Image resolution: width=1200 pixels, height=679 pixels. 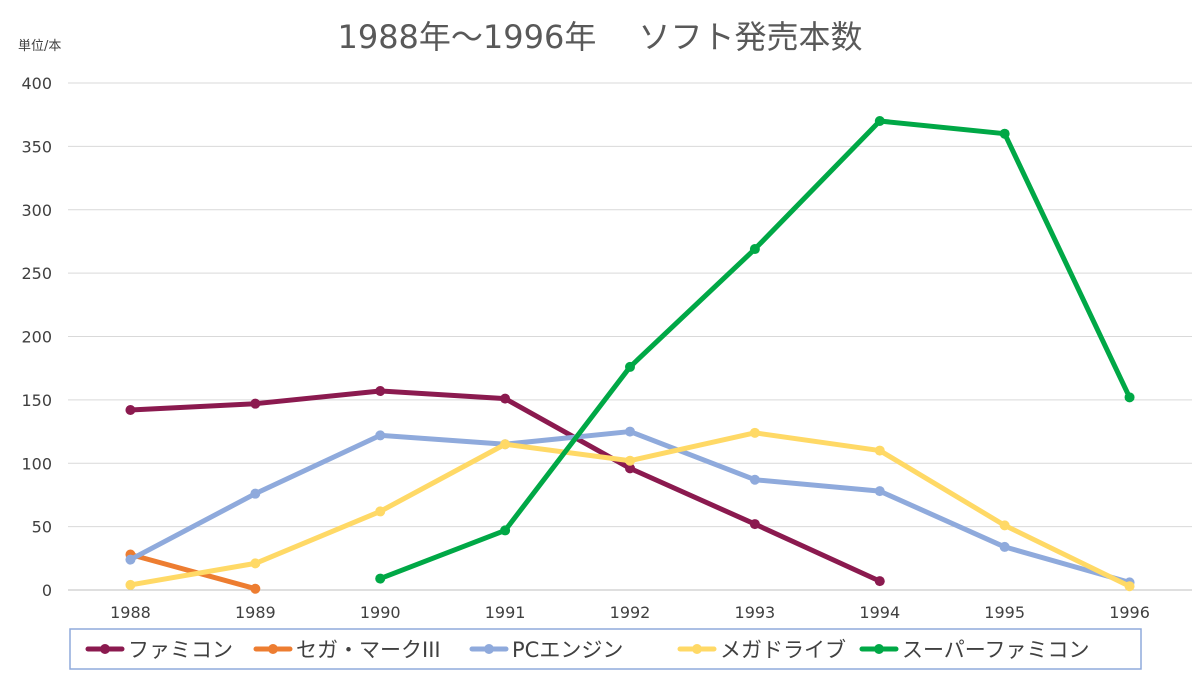 I want to click on legend-item: セガ・マークIII, so click(x=347, y=650).